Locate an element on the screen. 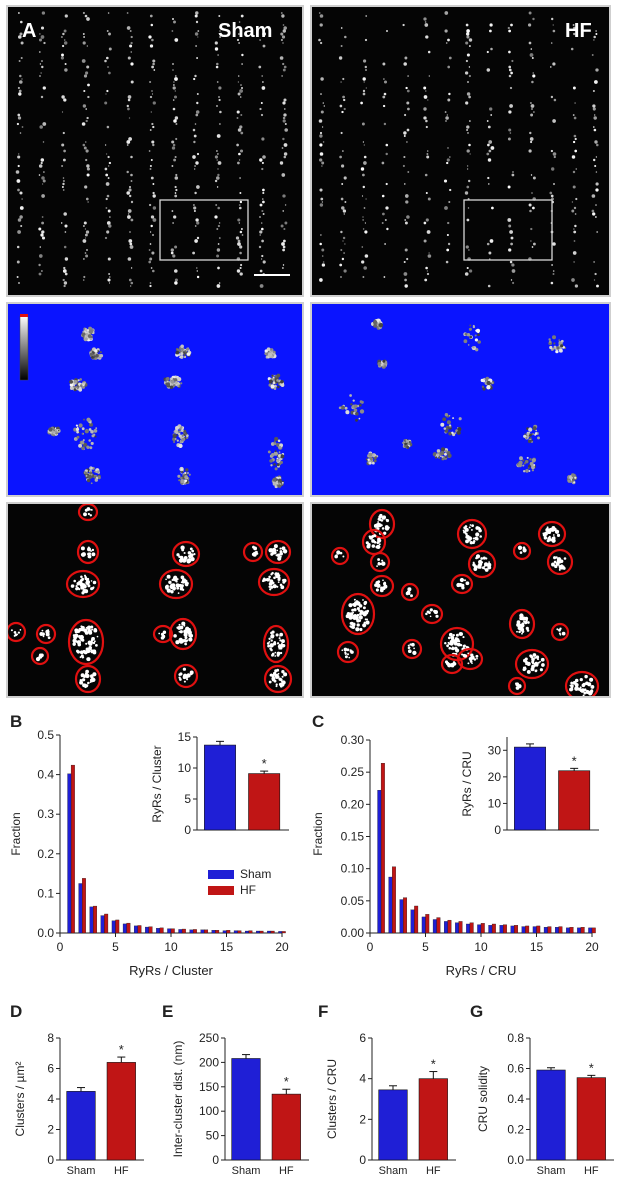  x-tick-label: 0 is located at coordinates (60, 947).